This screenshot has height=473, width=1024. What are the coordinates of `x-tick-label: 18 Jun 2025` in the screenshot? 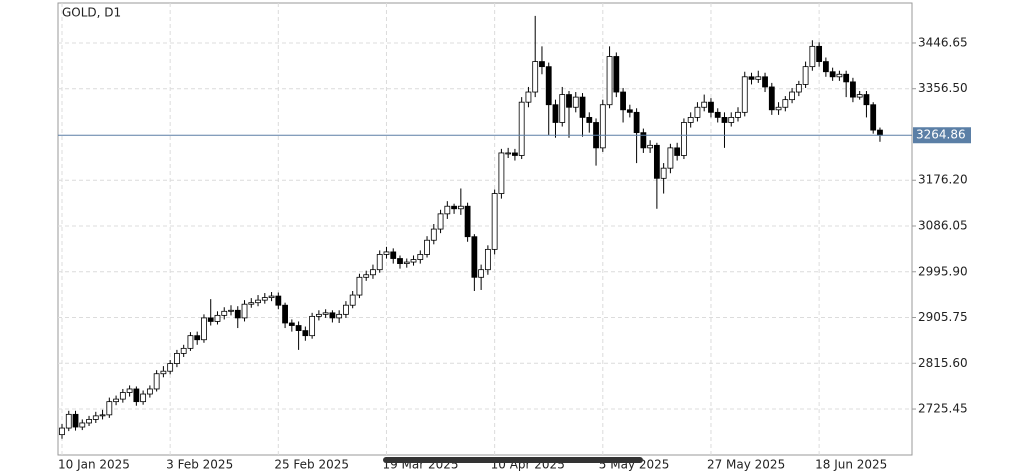 It's located at (851, 465).